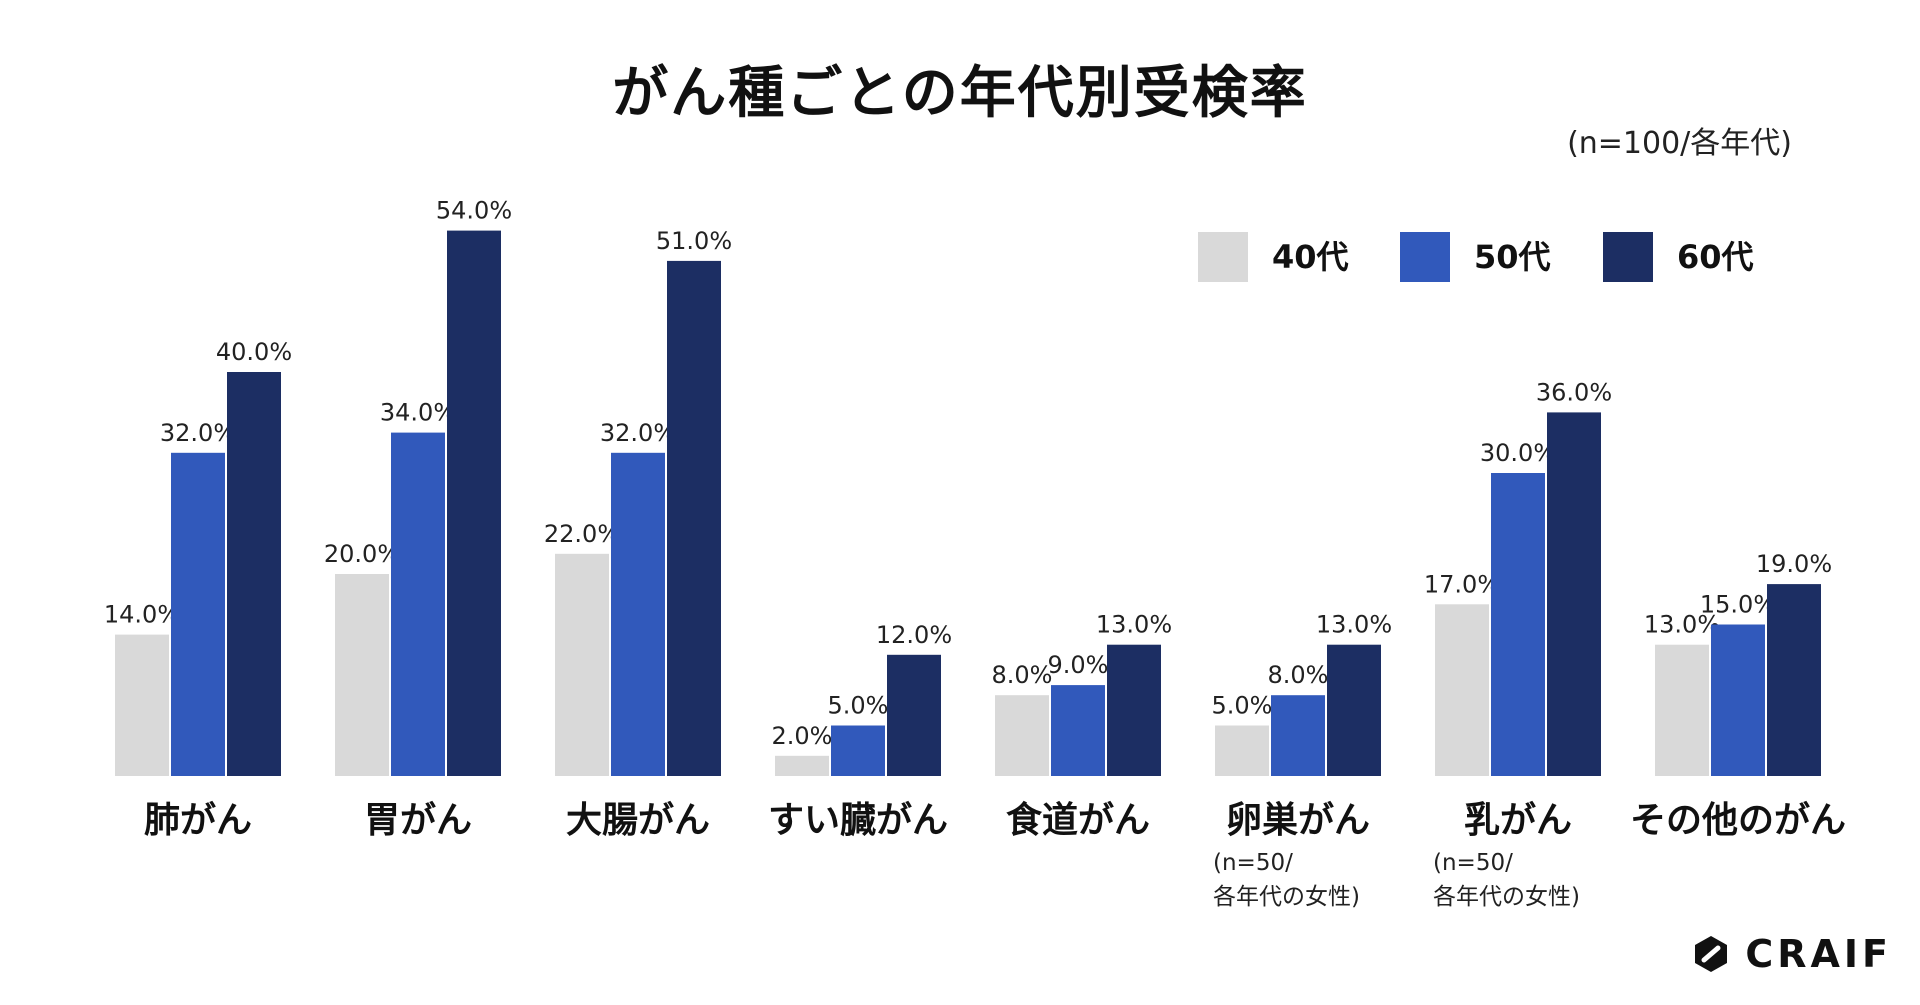 Image resolution: width=1920 pixels, height=1005 pixels. I want to click on legend-label: 40代, so click(1310, 257).